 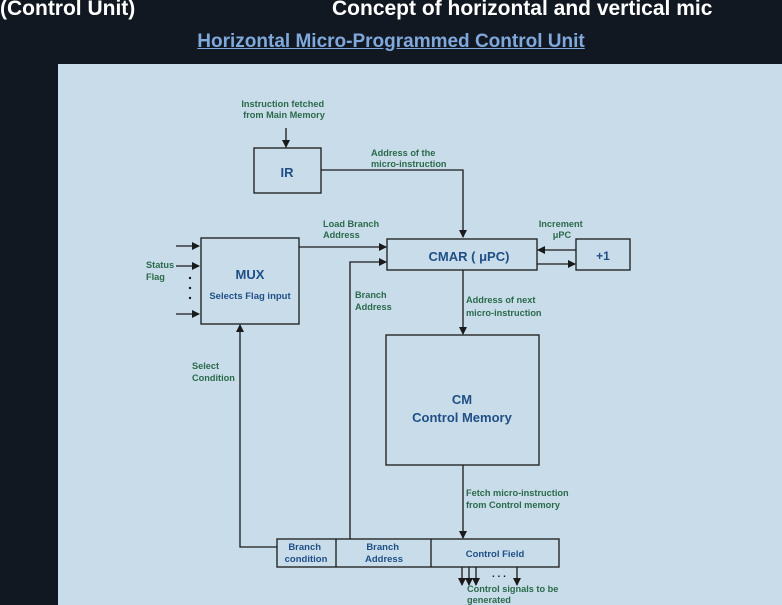 What do you see at coordinates (68, 10) in the screenshot?
I see `header-left-title: (Control Unit)` at bounding box center [68, 10].